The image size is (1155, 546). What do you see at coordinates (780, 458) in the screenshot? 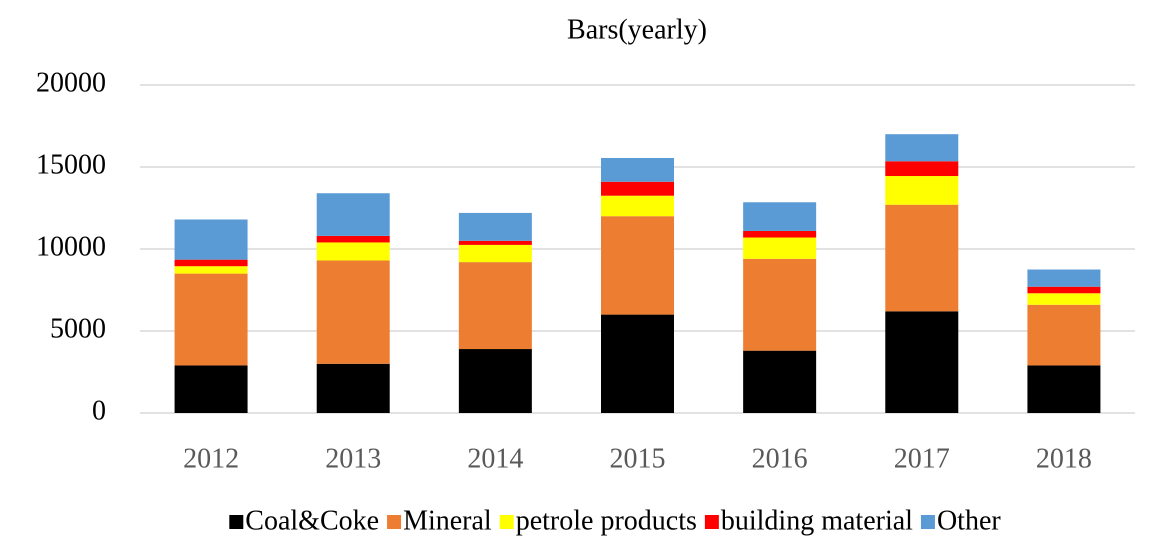
I see `x-tick-label: 2016` at bounding box center [780, 458].